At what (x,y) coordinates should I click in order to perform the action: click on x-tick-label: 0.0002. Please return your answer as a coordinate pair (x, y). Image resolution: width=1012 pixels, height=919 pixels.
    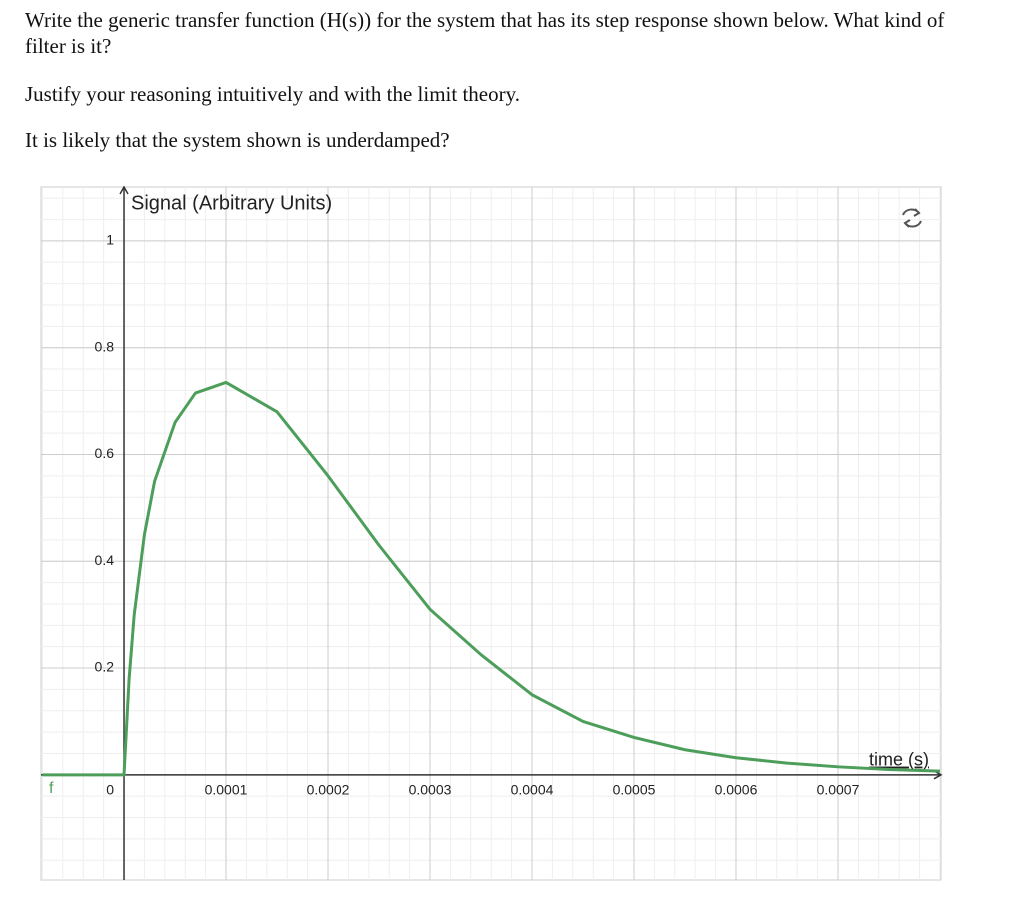
    Looking at the image, I should click on (328, 790).